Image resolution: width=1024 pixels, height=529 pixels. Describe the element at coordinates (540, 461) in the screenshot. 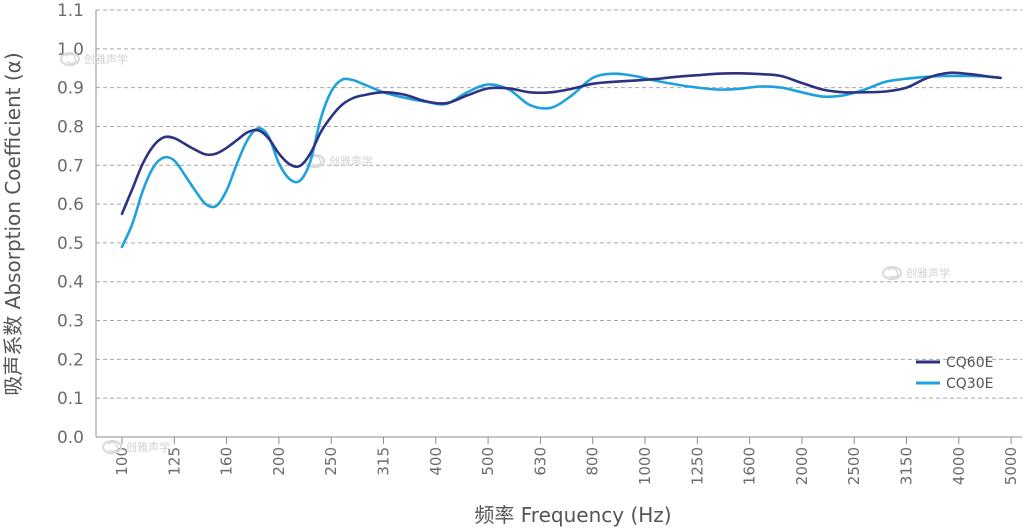

I see `x-tick-label: 630` at that location.